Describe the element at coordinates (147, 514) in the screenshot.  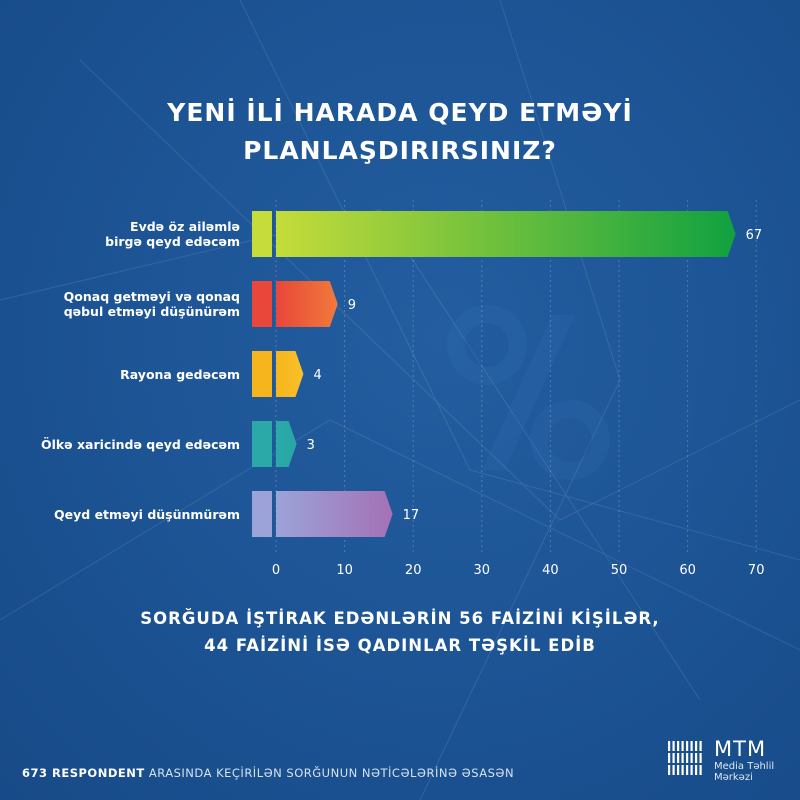
I see `category-label-line: Qeyd etməyi düşünmürəm` at that location.